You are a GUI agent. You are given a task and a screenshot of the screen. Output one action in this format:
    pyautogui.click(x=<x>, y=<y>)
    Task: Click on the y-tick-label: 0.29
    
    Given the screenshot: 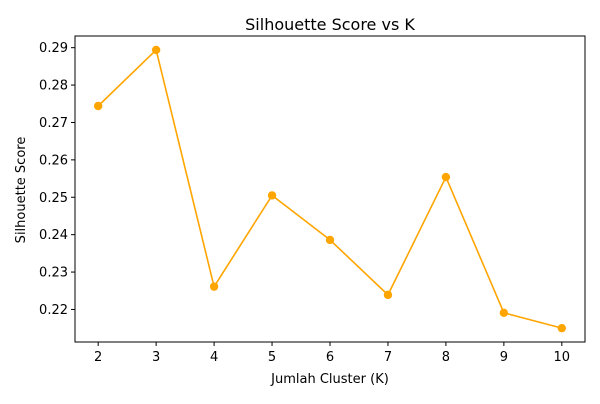 What is the action you would take?
    pyautogui.click(x=53, y=48)
    